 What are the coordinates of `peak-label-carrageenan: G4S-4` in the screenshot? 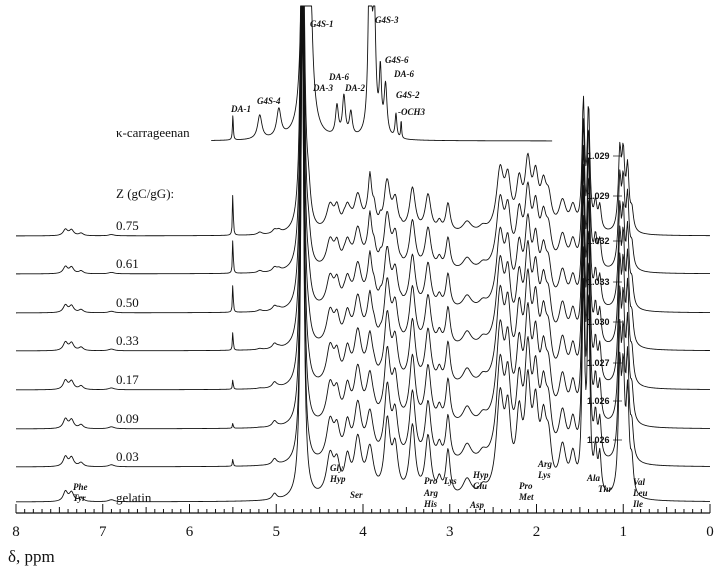 It's located at (269, 101).